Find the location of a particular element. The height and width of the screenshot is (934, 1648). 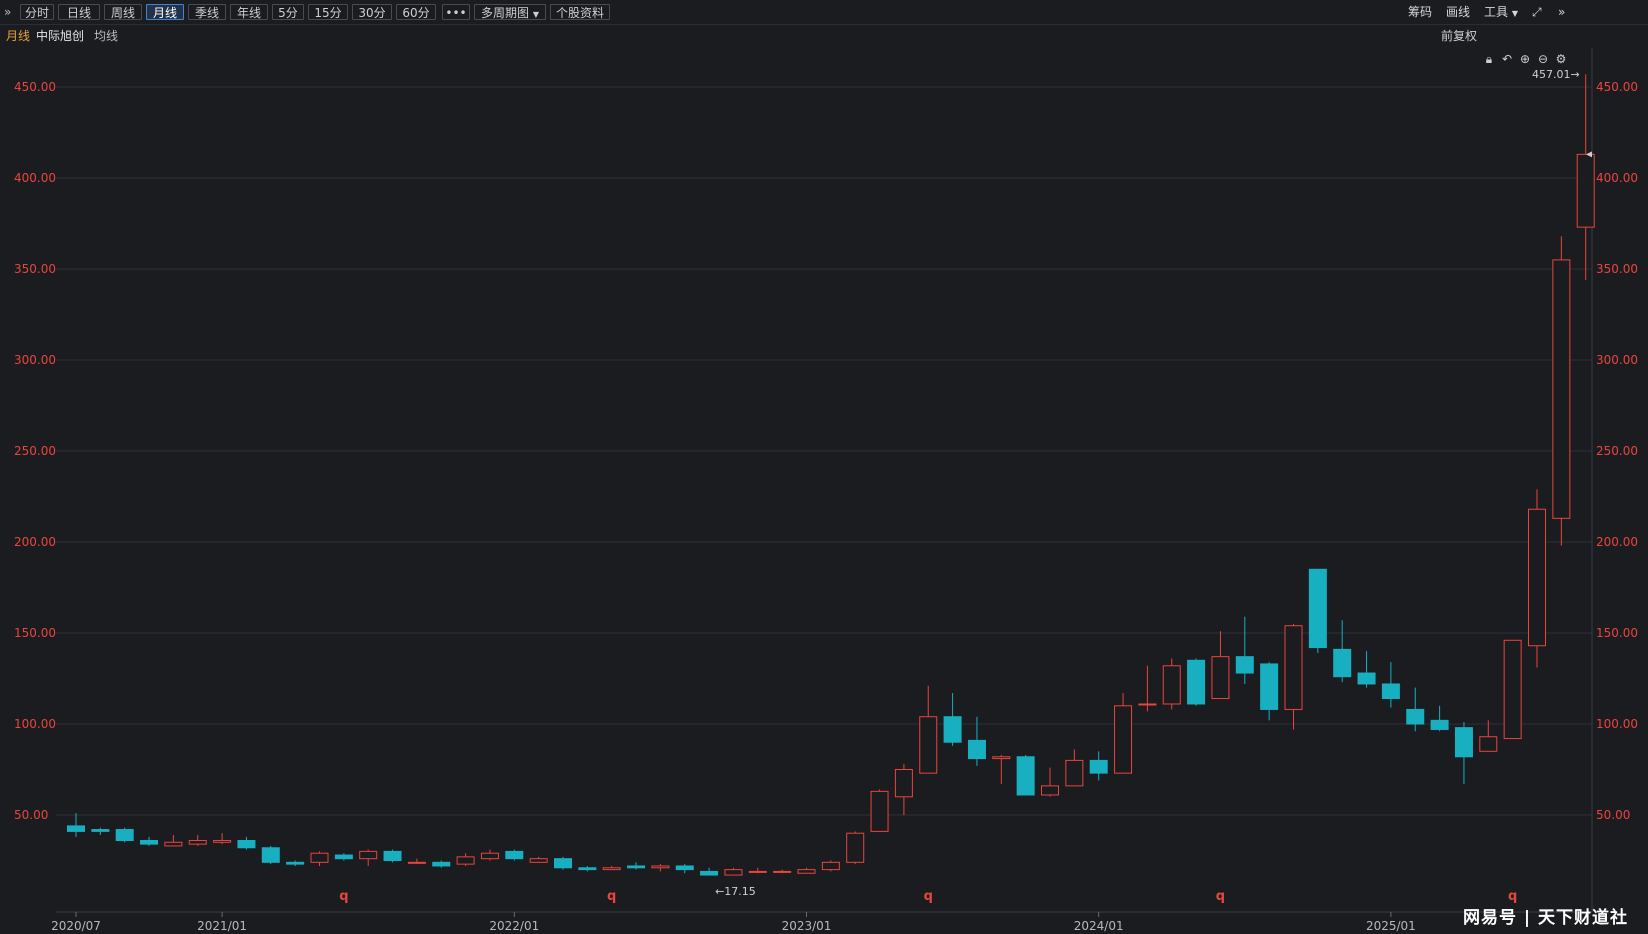

y-tick-label-left: 450.00 is located at coordinates (35, 87).